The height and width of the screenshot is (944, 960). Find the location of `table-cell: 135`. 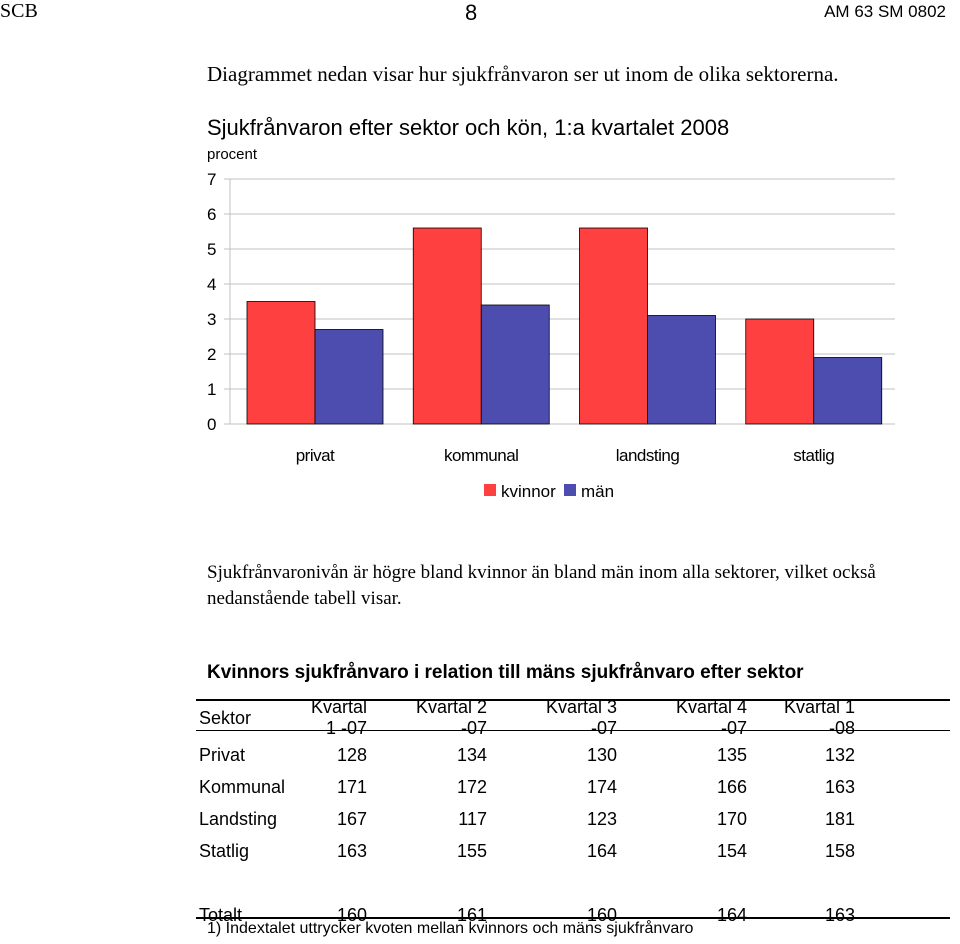

table-cell: 135 is located at coordinates (731, 754).